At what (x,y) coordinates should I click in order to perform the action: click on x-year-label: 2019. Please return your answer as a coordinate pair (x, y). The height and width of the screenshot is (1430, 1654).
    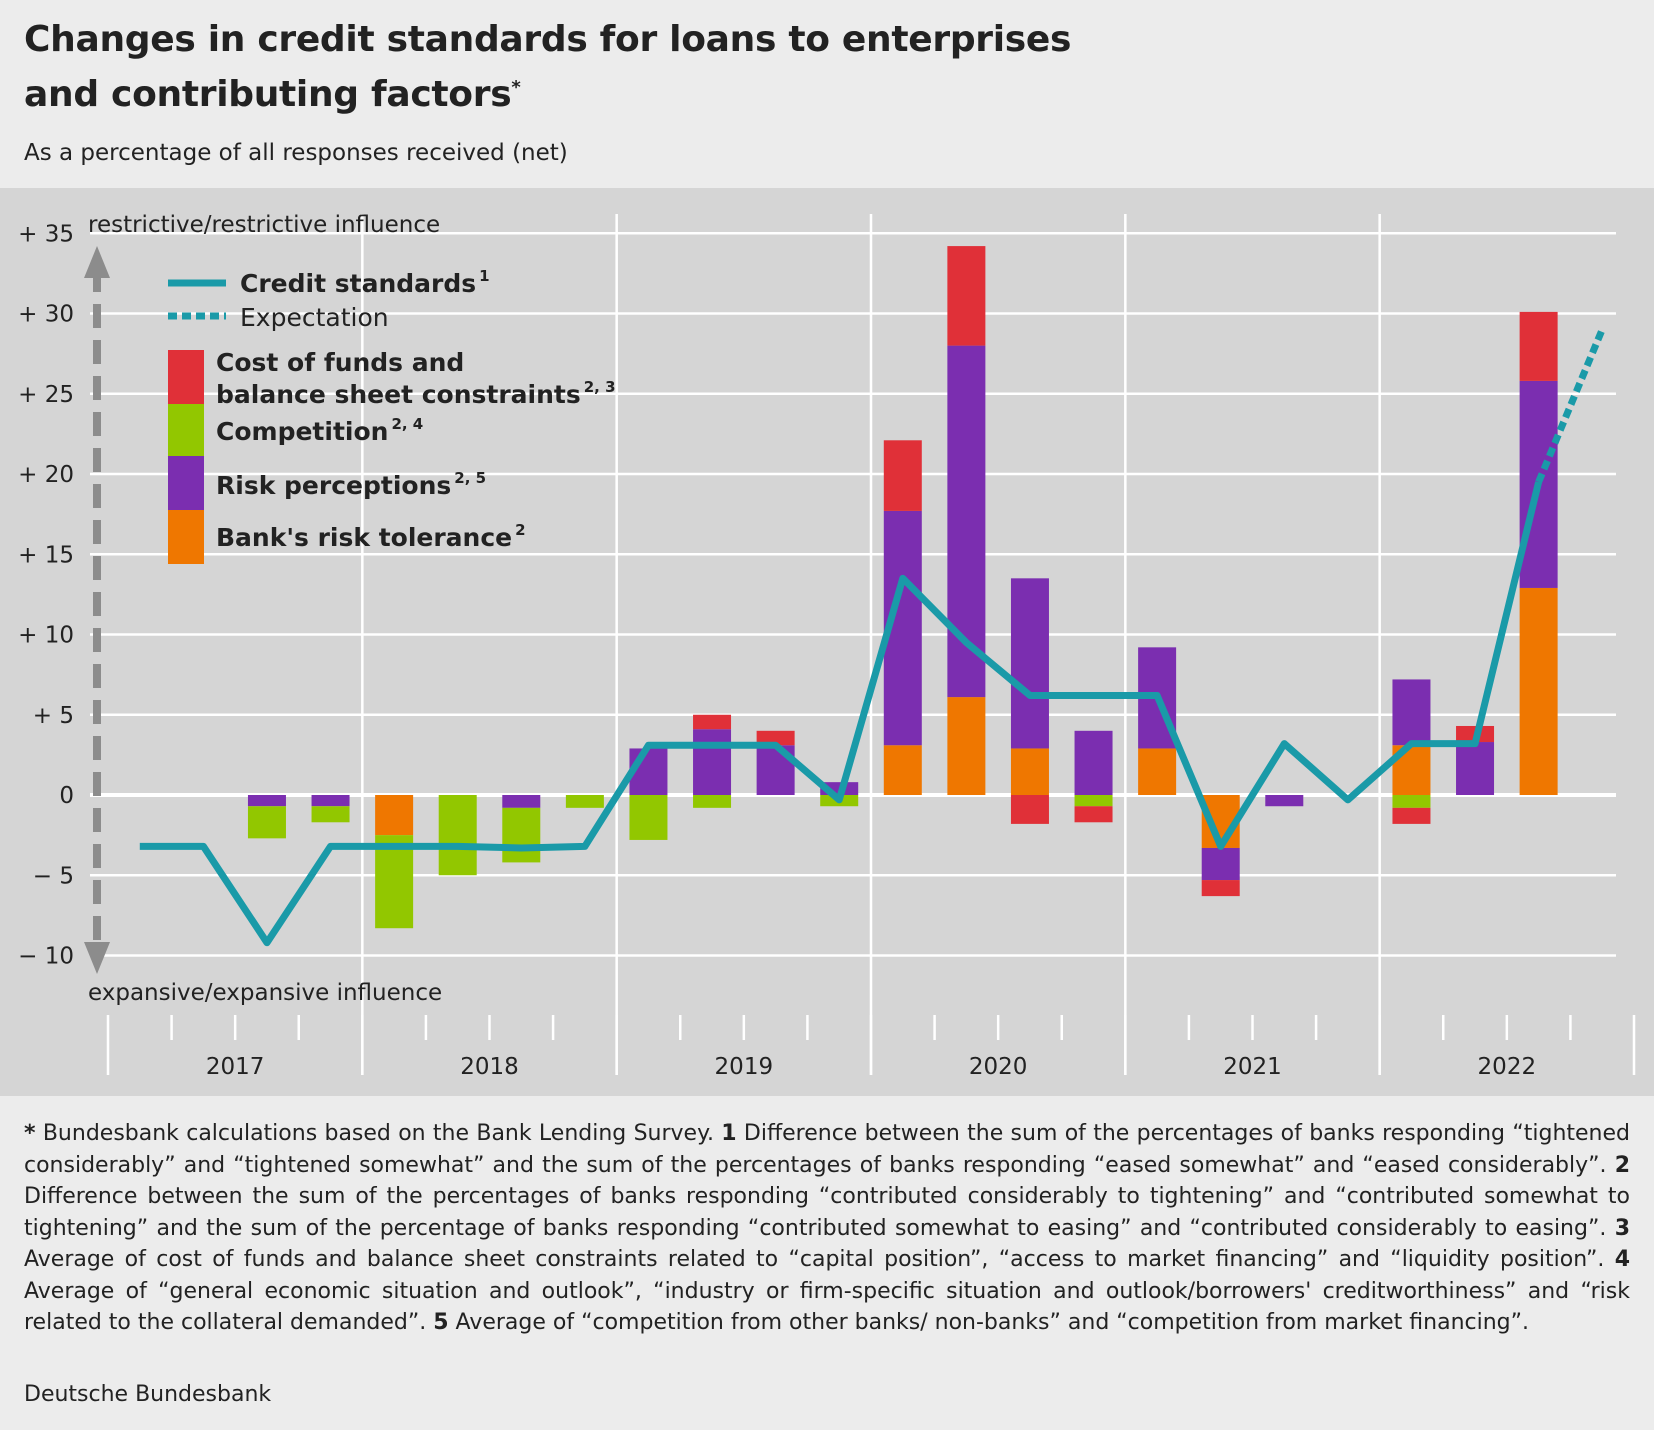
    Looking at the image, I should click on (744, 1067).